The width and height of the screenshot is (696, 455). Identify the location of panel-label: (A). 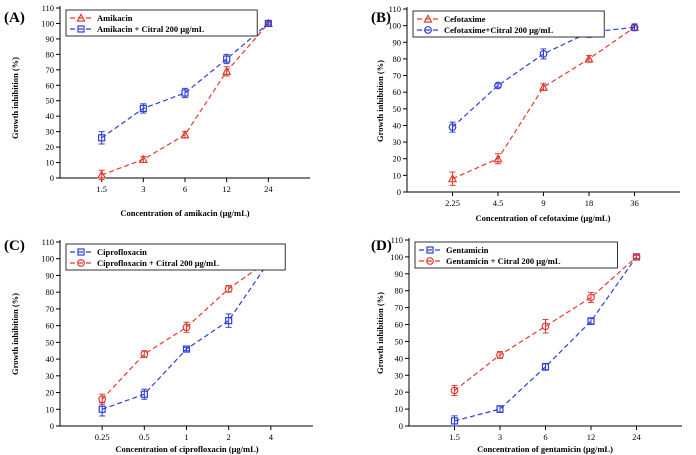
(14, 18).